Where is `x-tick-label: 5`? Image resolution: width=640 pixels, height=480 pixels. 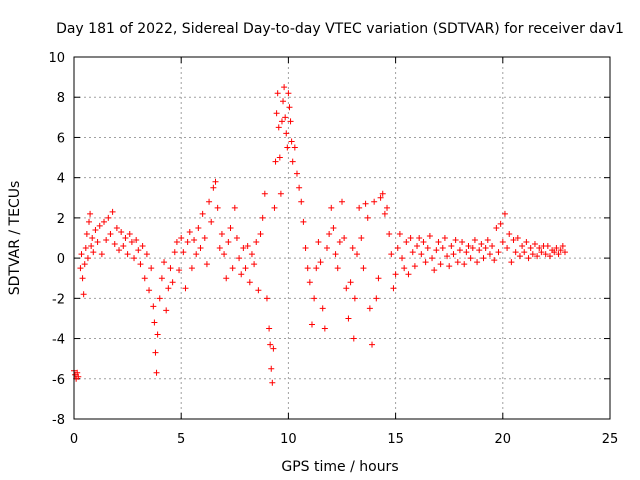 x-tick-label: 5 is located at coordinates (181, 439).